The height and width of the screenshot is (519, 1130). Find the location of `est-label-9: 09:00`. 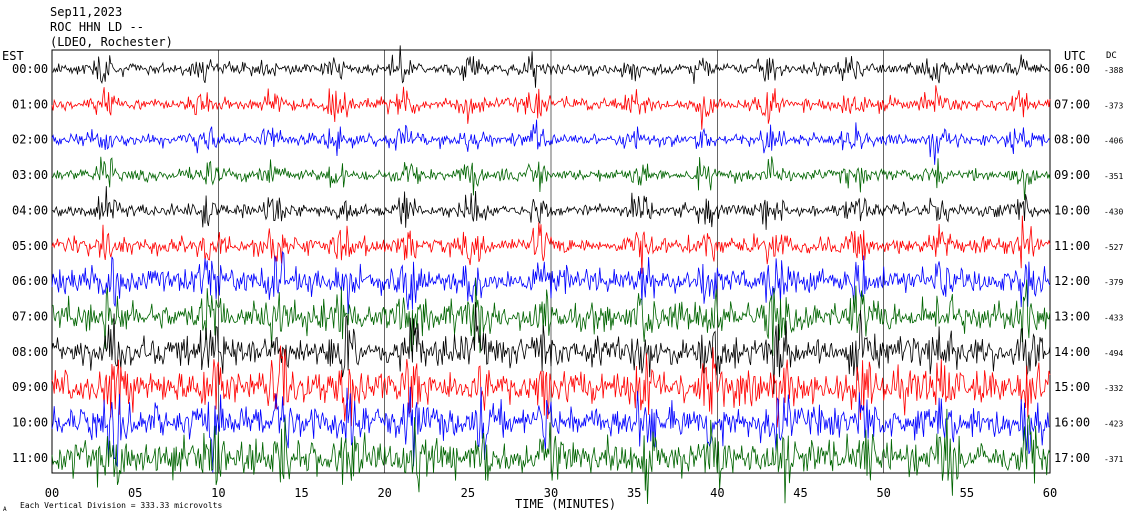

est-label-9: 09:00 is located at coordinates (30, 387).